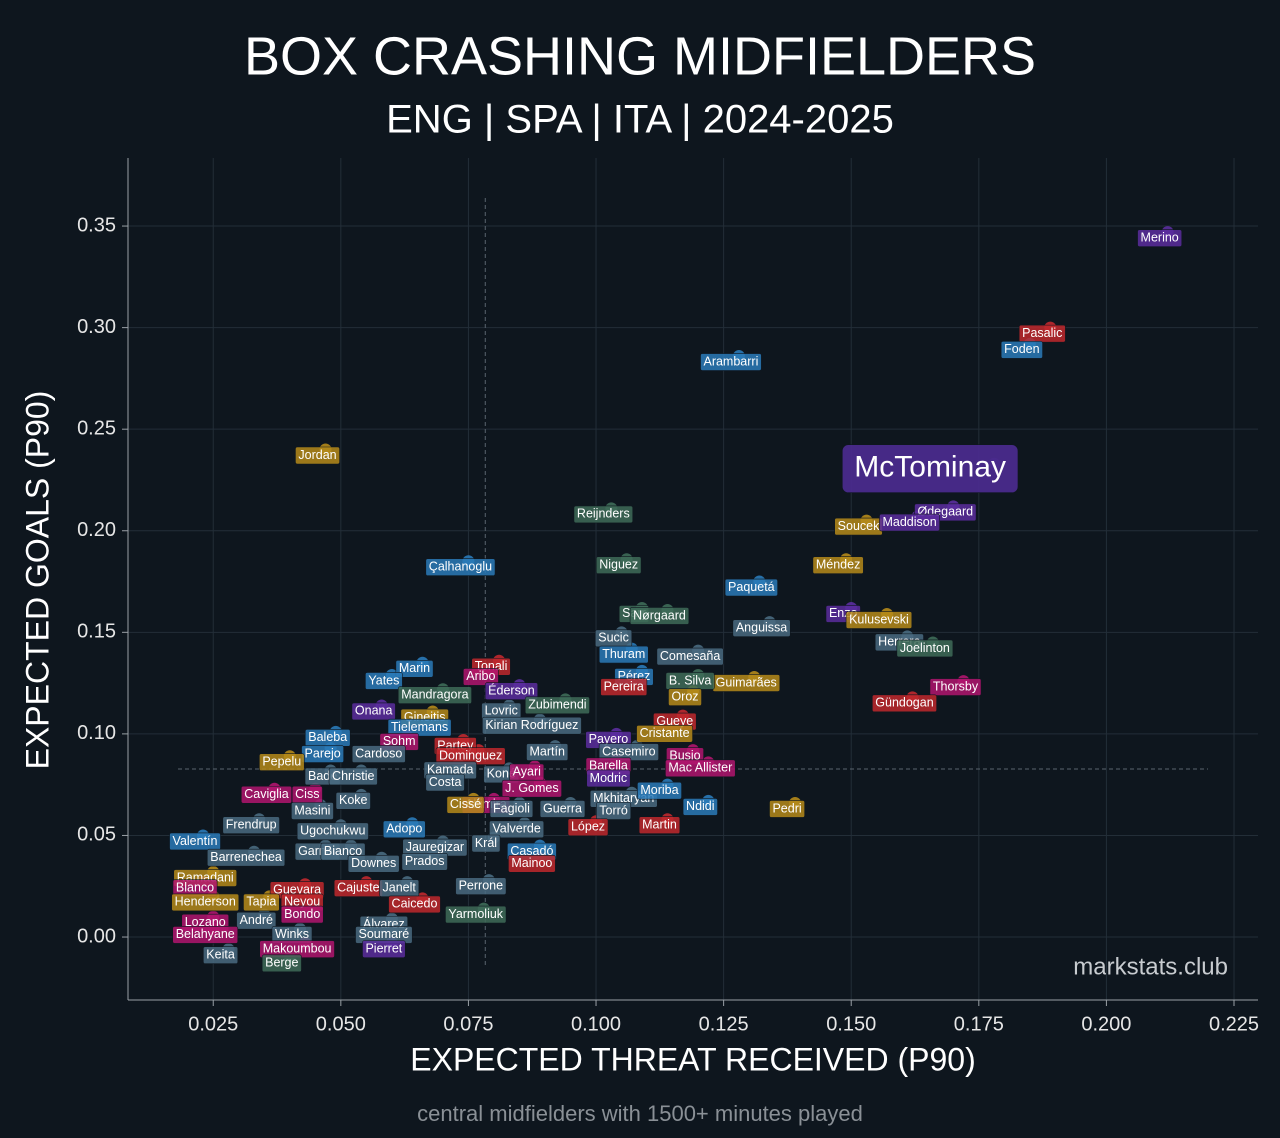 The image size is (1280, 1138). I want to click on watermark: markstats.club, so click(1150, 966).